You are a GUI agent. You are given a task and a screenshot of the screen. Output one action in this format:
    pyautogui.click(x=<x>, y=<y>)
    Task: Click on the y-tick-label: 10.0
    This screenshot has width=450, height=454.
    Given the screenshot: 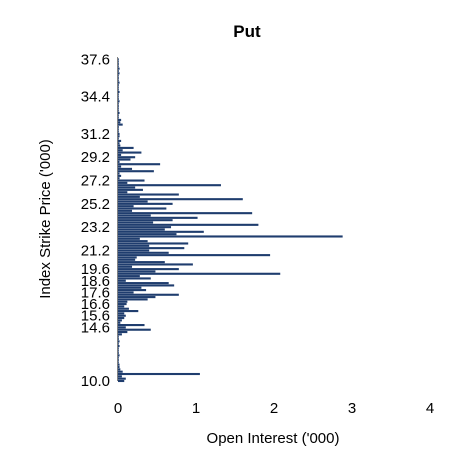 What is the action you would take?
    pyautogui.click(x=95, y=381)
    